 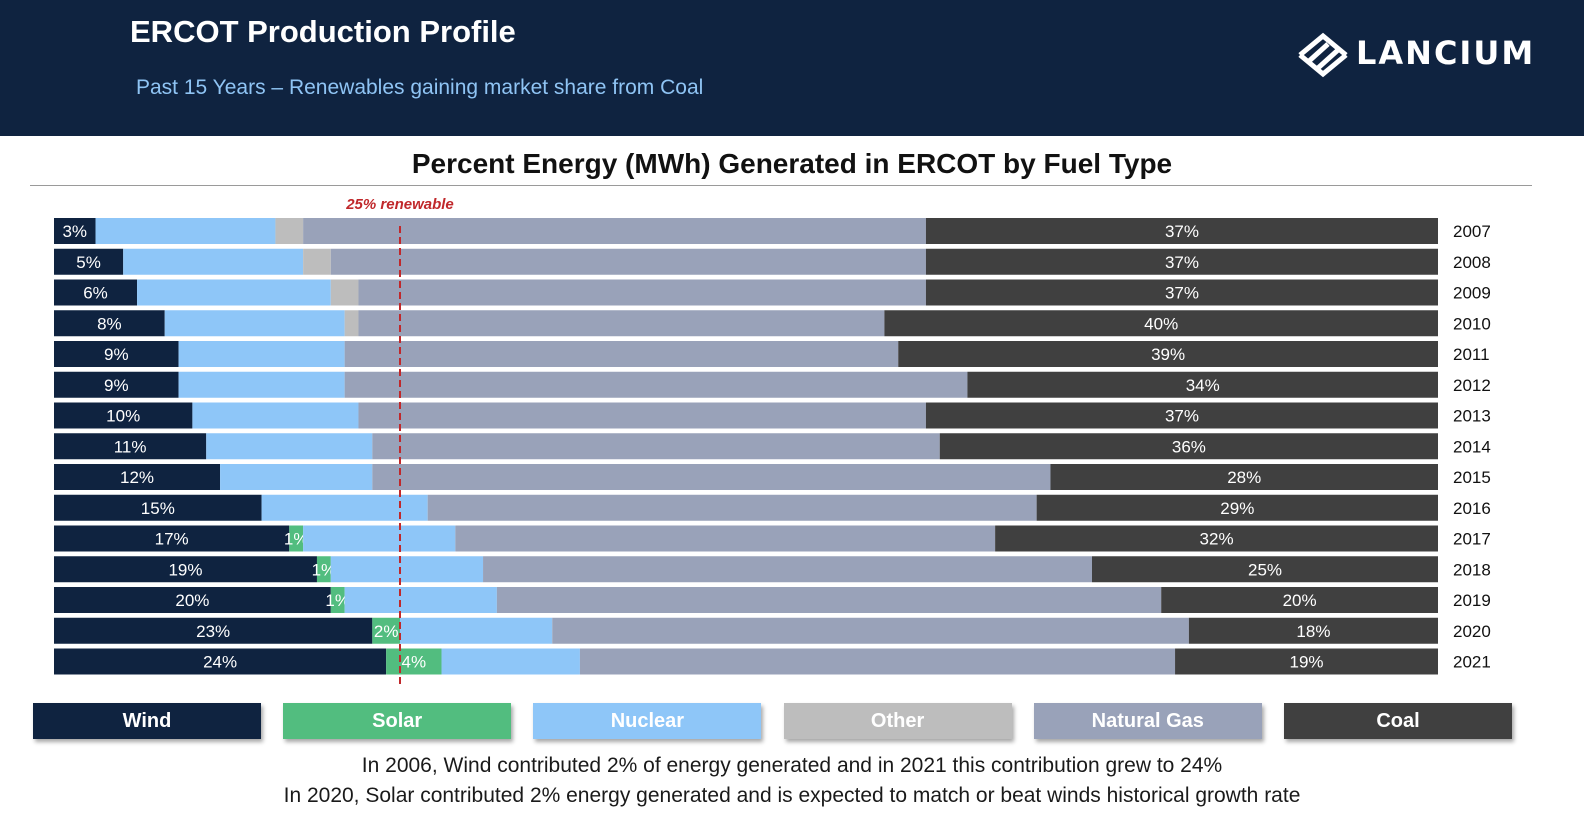 I want to click on data-label-coal-2012: 34%, so click(x=1203, y=385).